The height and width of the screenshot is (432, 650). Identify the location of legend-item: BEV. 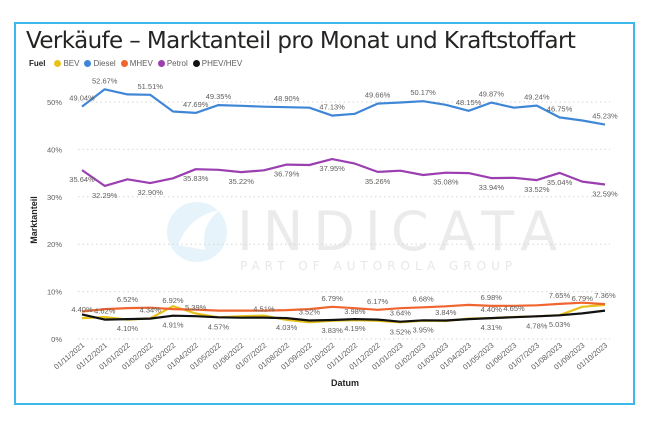
(66, 63).